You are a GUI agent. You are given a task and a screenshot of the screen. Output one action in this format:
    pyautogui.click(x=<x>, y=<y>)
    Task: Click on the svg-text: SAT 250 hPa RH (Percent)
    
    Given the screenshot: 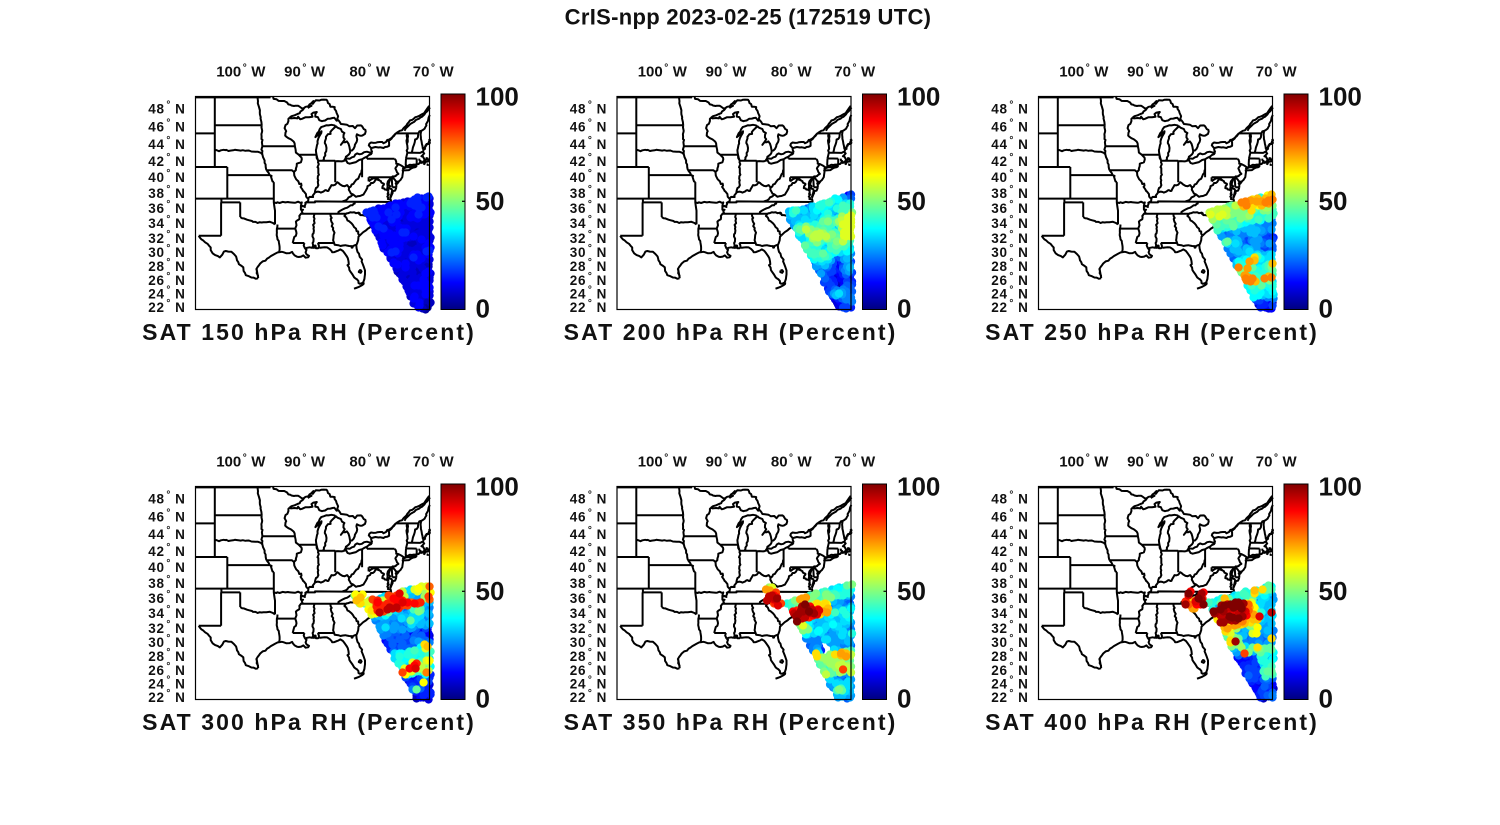 What is the action you would take?
    pyautogui.click(x=1152, y=332)
    